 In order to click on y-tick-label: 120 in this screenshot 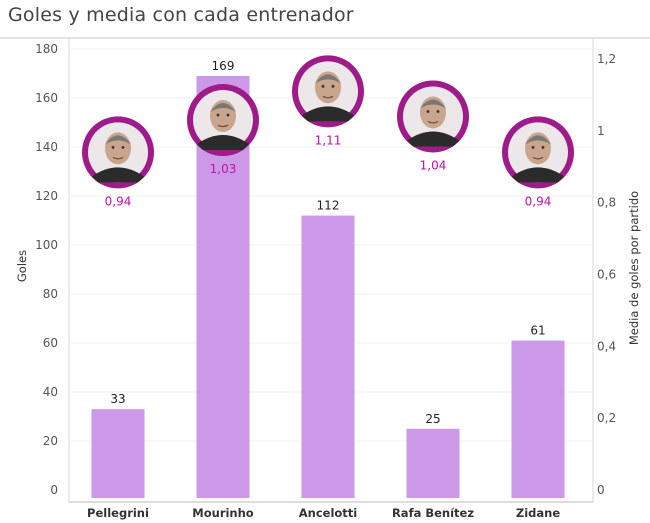, I will do `click(46, 196)`.